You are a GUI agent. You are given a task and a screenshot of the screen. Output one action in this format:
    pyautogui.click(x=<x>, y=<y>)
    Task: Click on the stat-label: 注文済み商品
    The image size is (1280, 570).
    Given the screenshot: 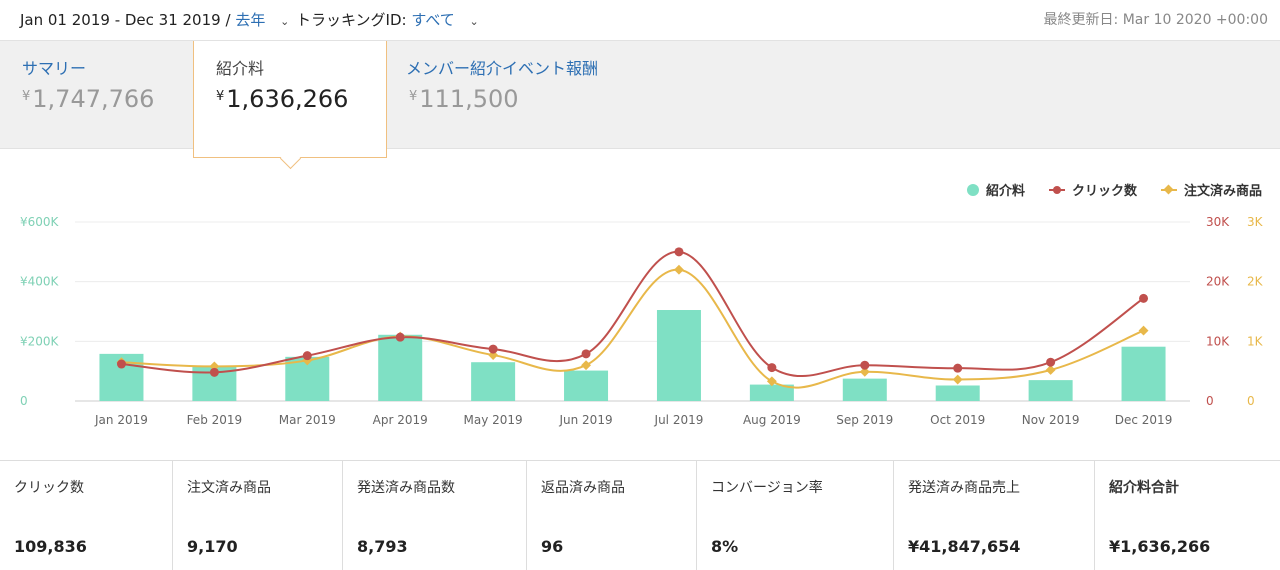 What is the action you would take?
    pyautogui.click(x=229, y=488)
    